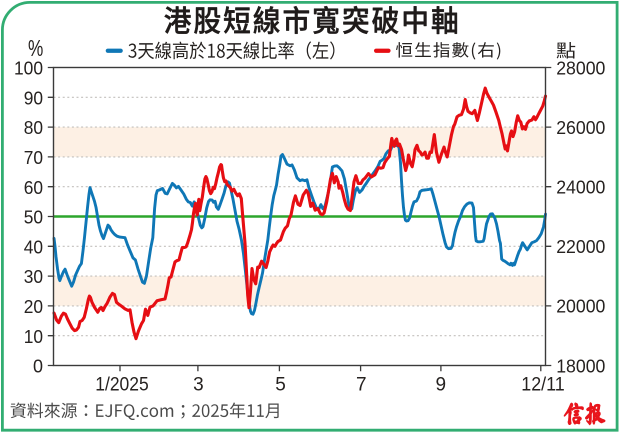 The image size is (620, 432). Describe the element at coordinates (580, 307) in the screenshot. I see `svg-text: 20000` at that location.